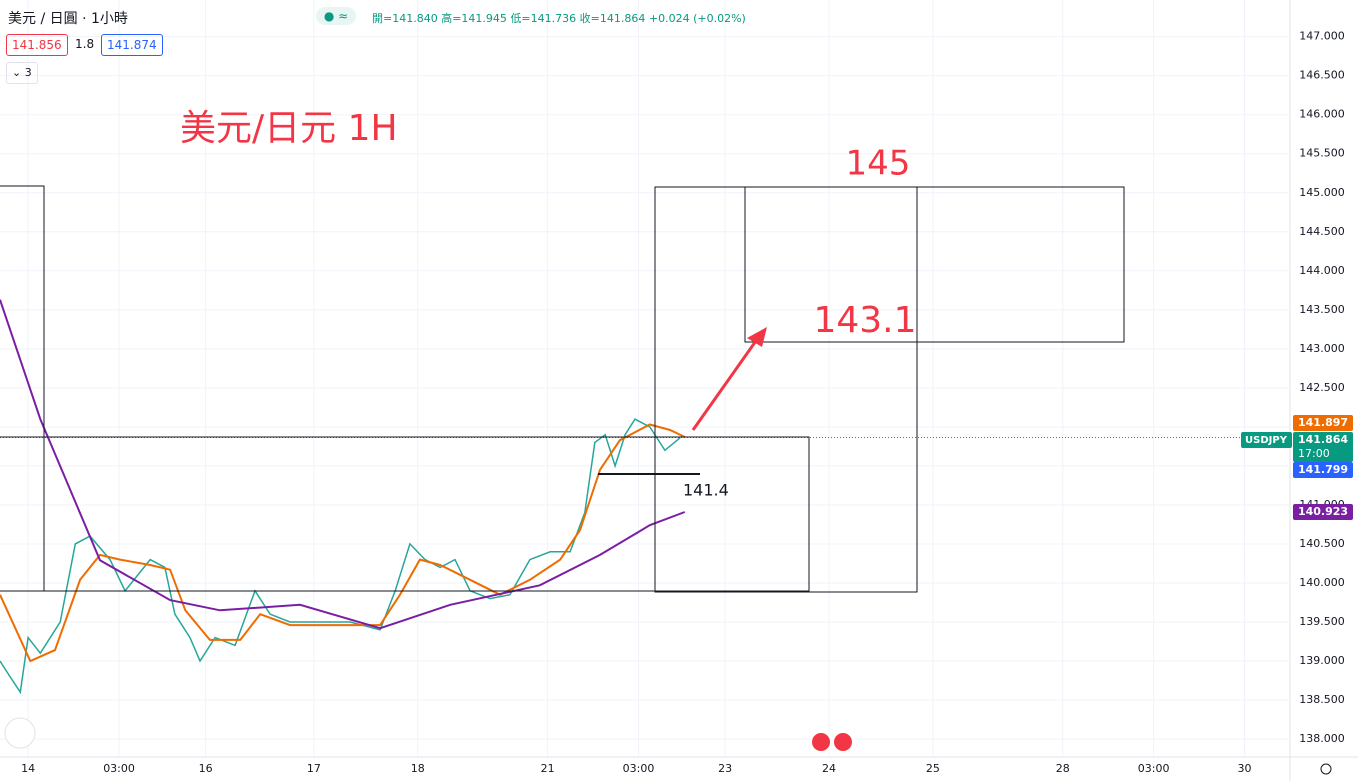 This screenshot has height=781, width=1358. I want to click on status-pill: ● ≈, so click(336, 16).